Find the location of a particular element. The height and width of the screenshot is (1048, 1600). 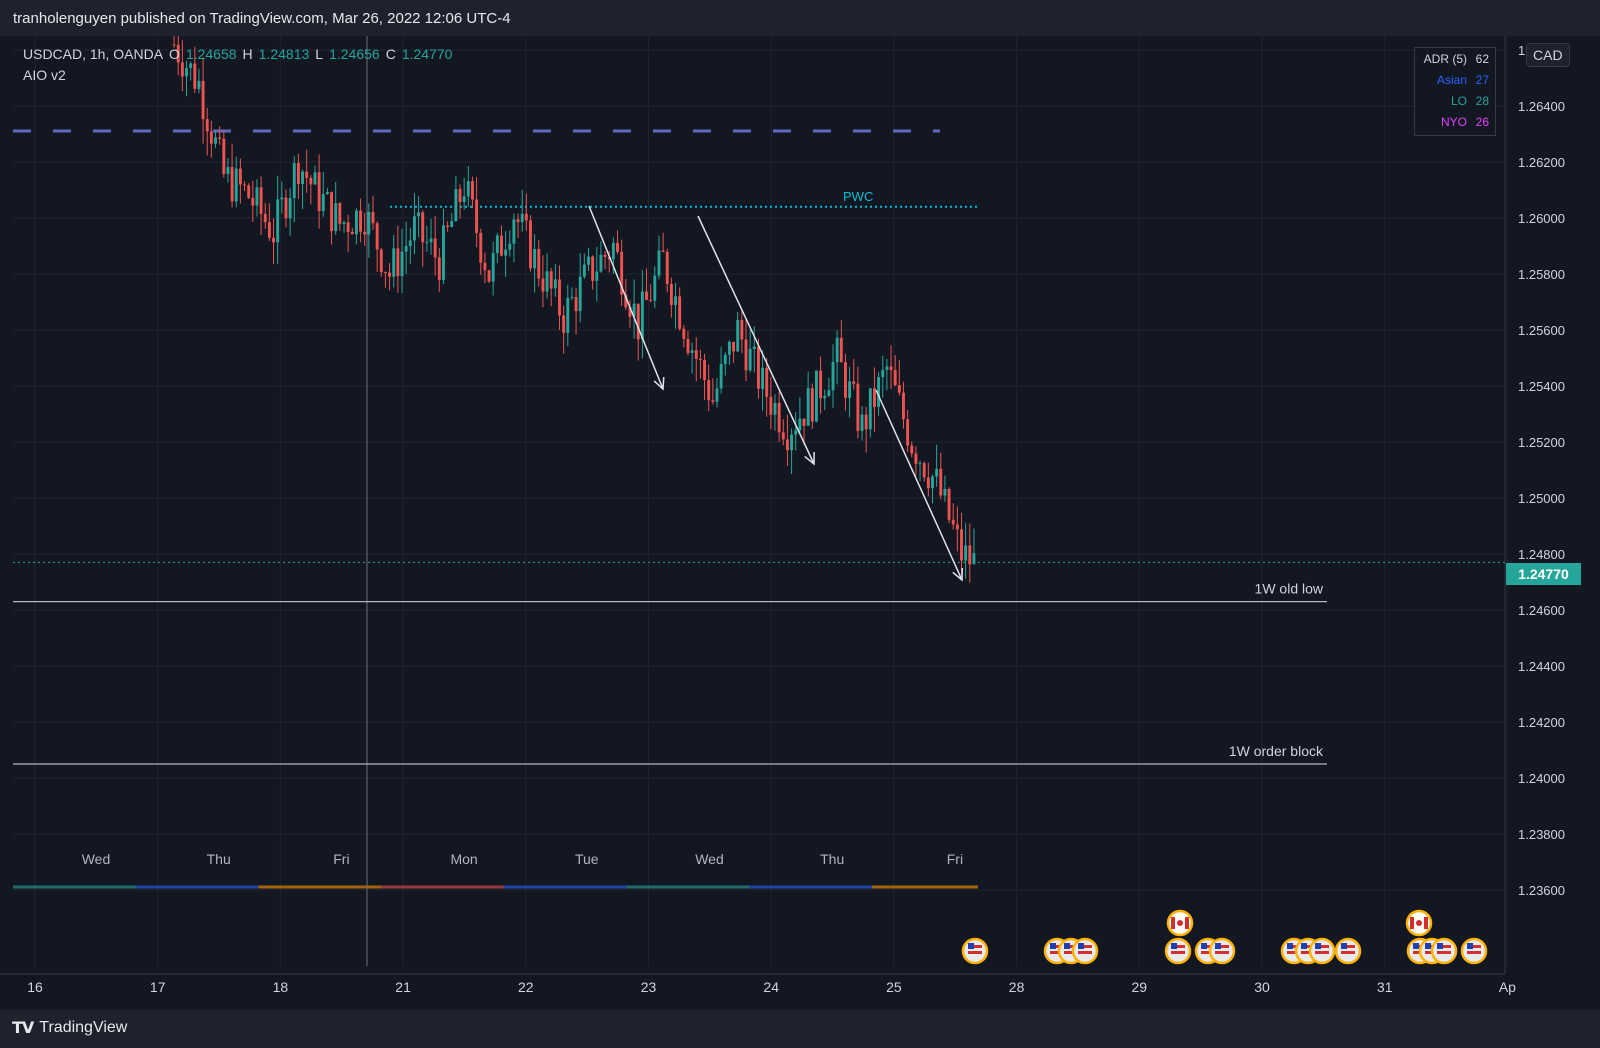

weekday-label: Mon is located at coordinates (463, 859).